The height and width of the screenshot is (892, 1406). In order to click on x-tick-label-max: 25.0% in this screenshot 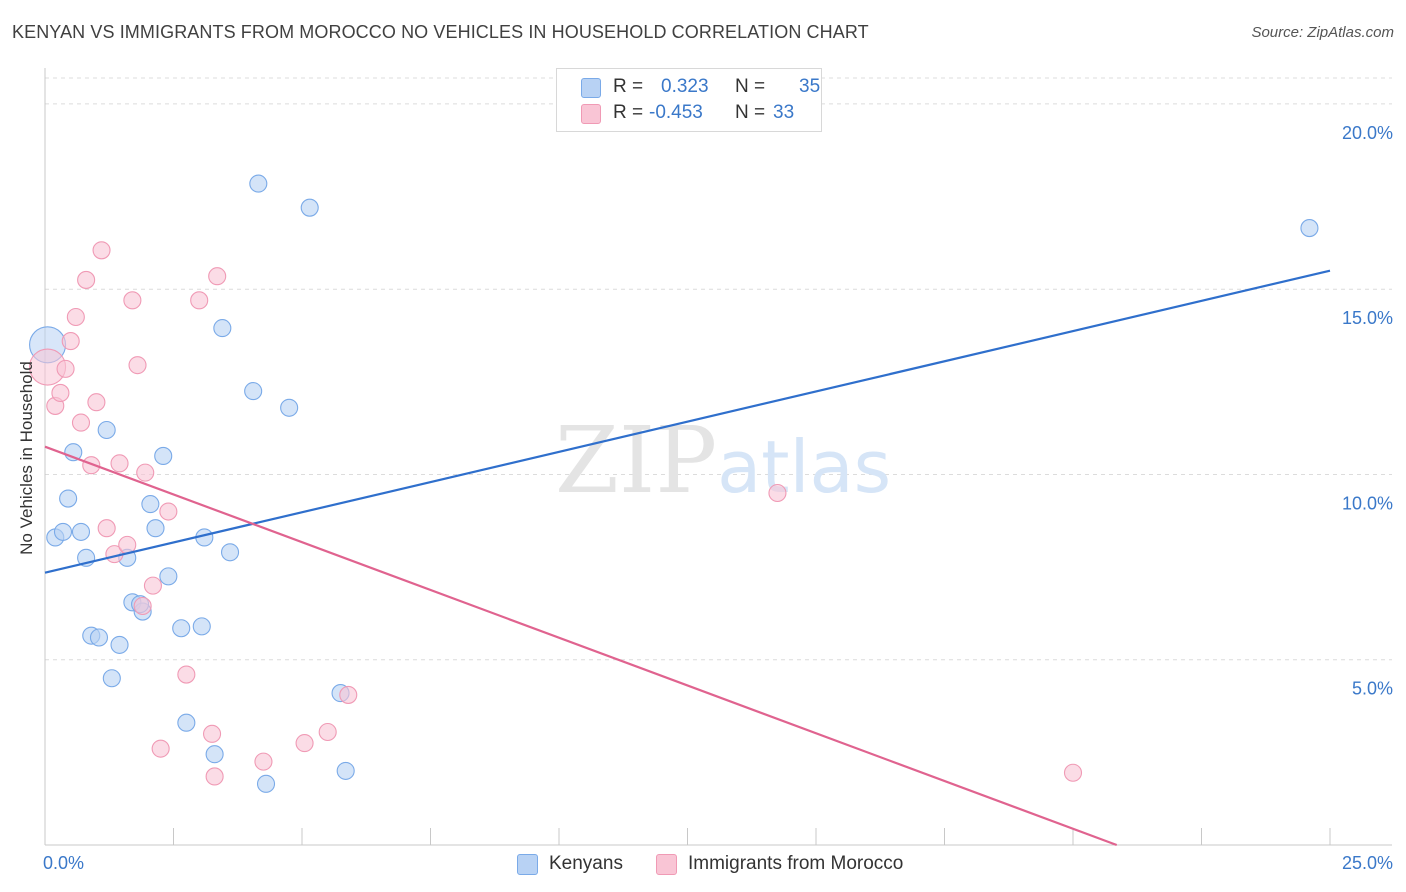, I will do `click(1367, 863)`.